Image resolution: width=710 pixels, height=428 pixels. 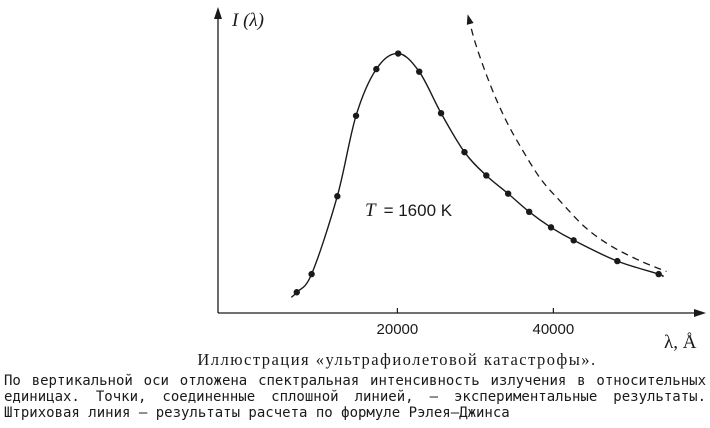 I want to click on y-axis-label: I (λ), so click(x=247, y=20).